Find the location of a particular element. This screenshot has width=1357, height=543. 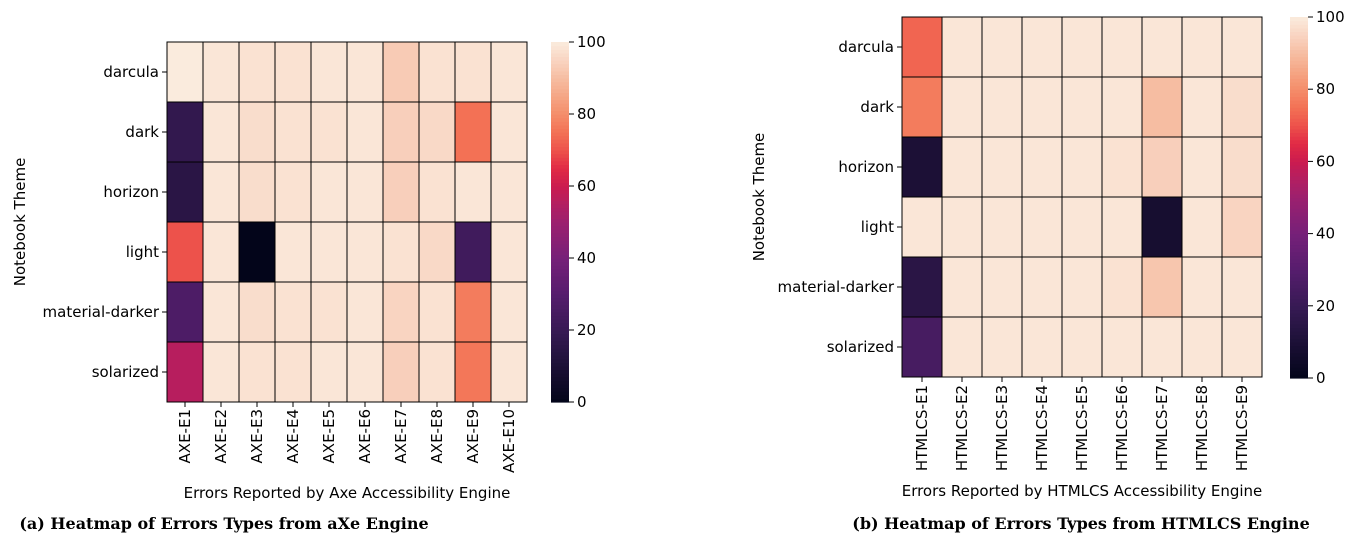

x-tick-label: AXE-E10 is located at coordinates (509, 441).